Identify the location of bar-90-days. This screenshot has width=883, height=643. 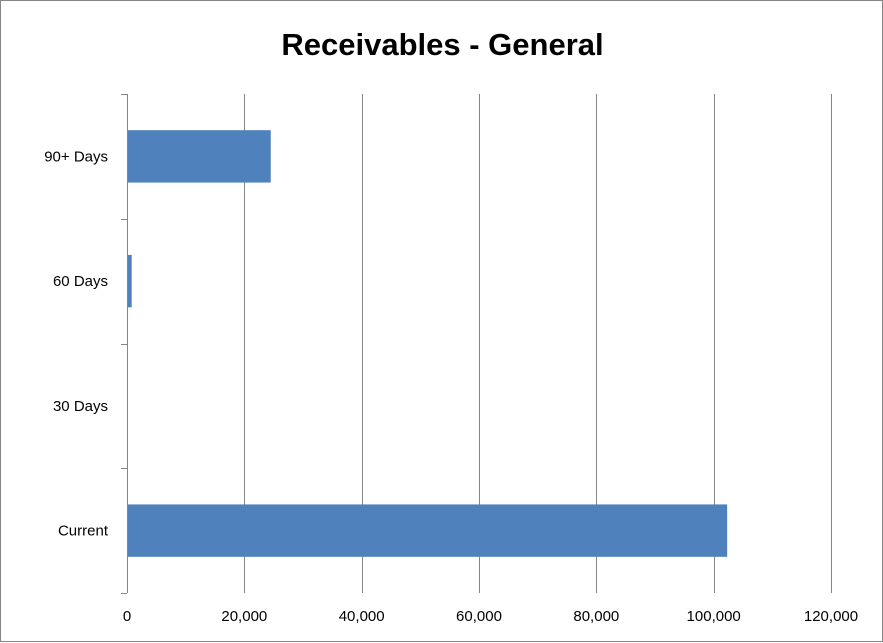
(199, 156).